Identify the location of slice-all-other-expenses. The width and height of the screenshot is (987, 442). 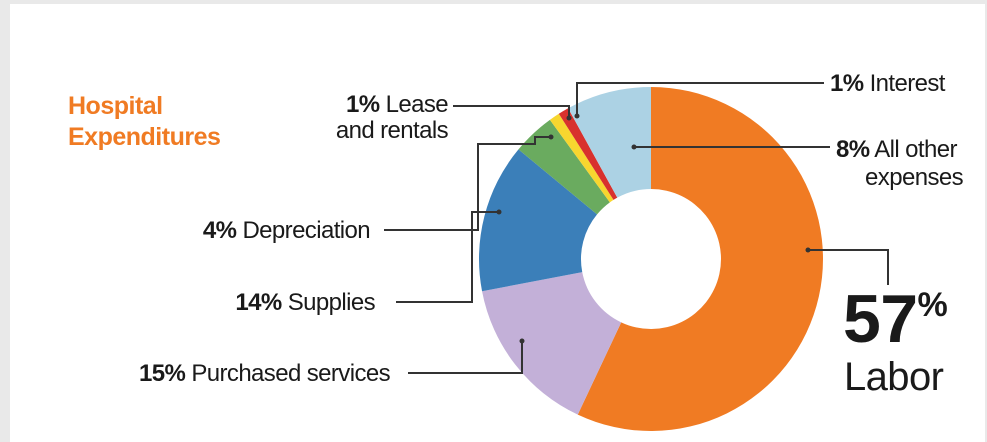
(609, 142).